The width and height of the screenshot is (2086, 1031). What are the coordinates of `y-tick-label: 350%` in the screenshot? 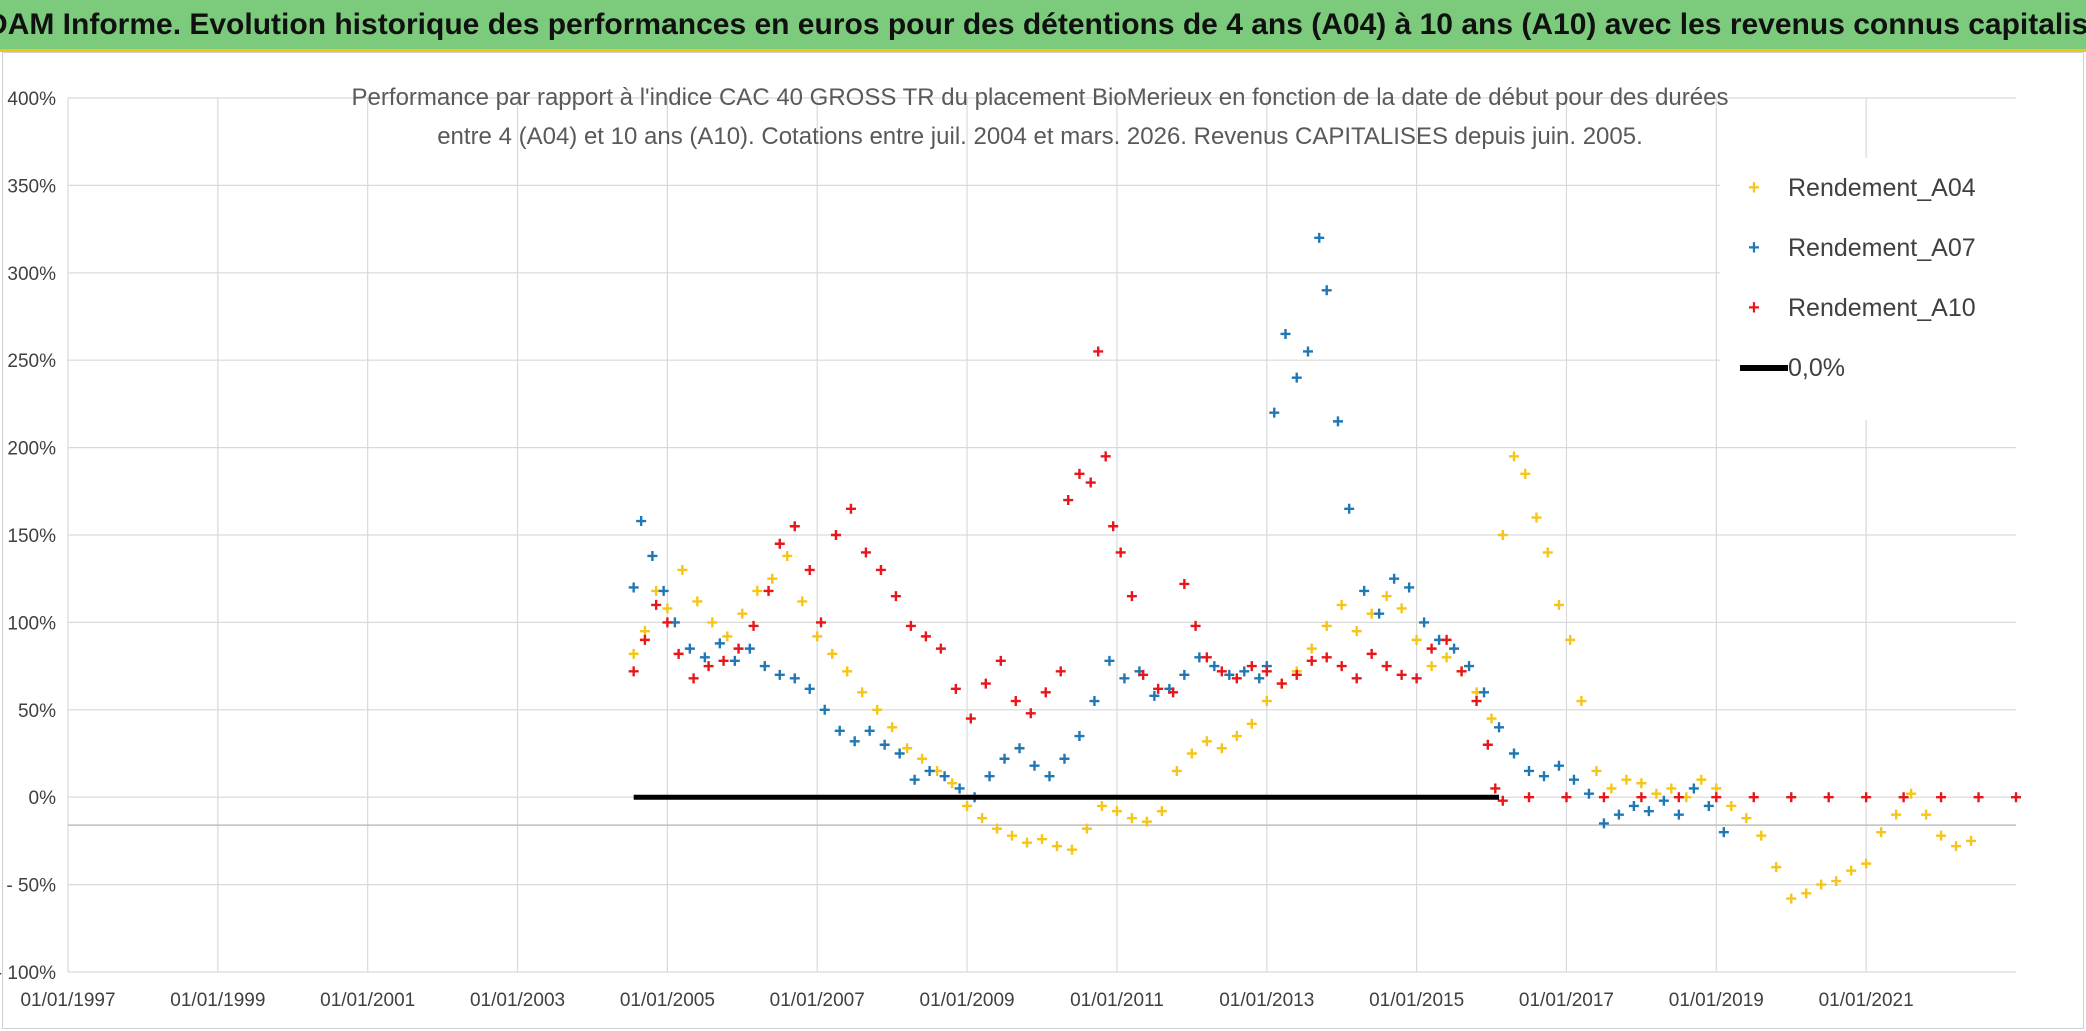 It's located at (31, 186).